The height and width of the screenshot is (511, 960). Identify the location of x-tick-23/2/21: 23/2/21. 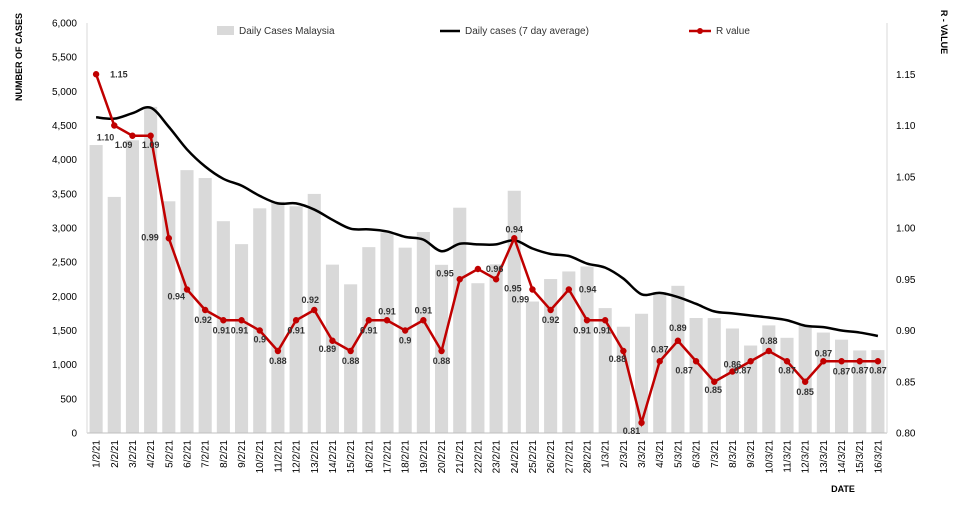
(497, 457).